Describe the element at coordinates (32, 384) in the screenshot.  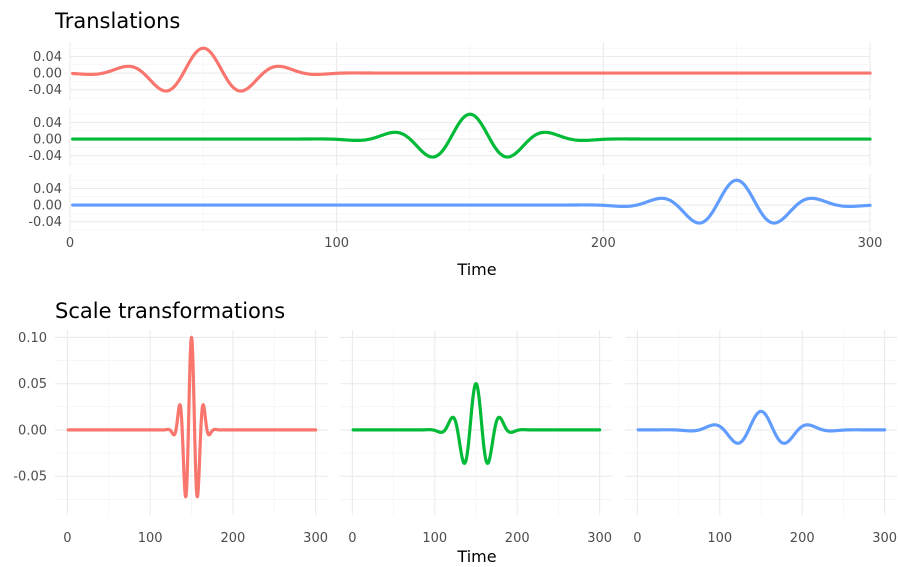
I see `y-tick-label: 0.05` at that location.